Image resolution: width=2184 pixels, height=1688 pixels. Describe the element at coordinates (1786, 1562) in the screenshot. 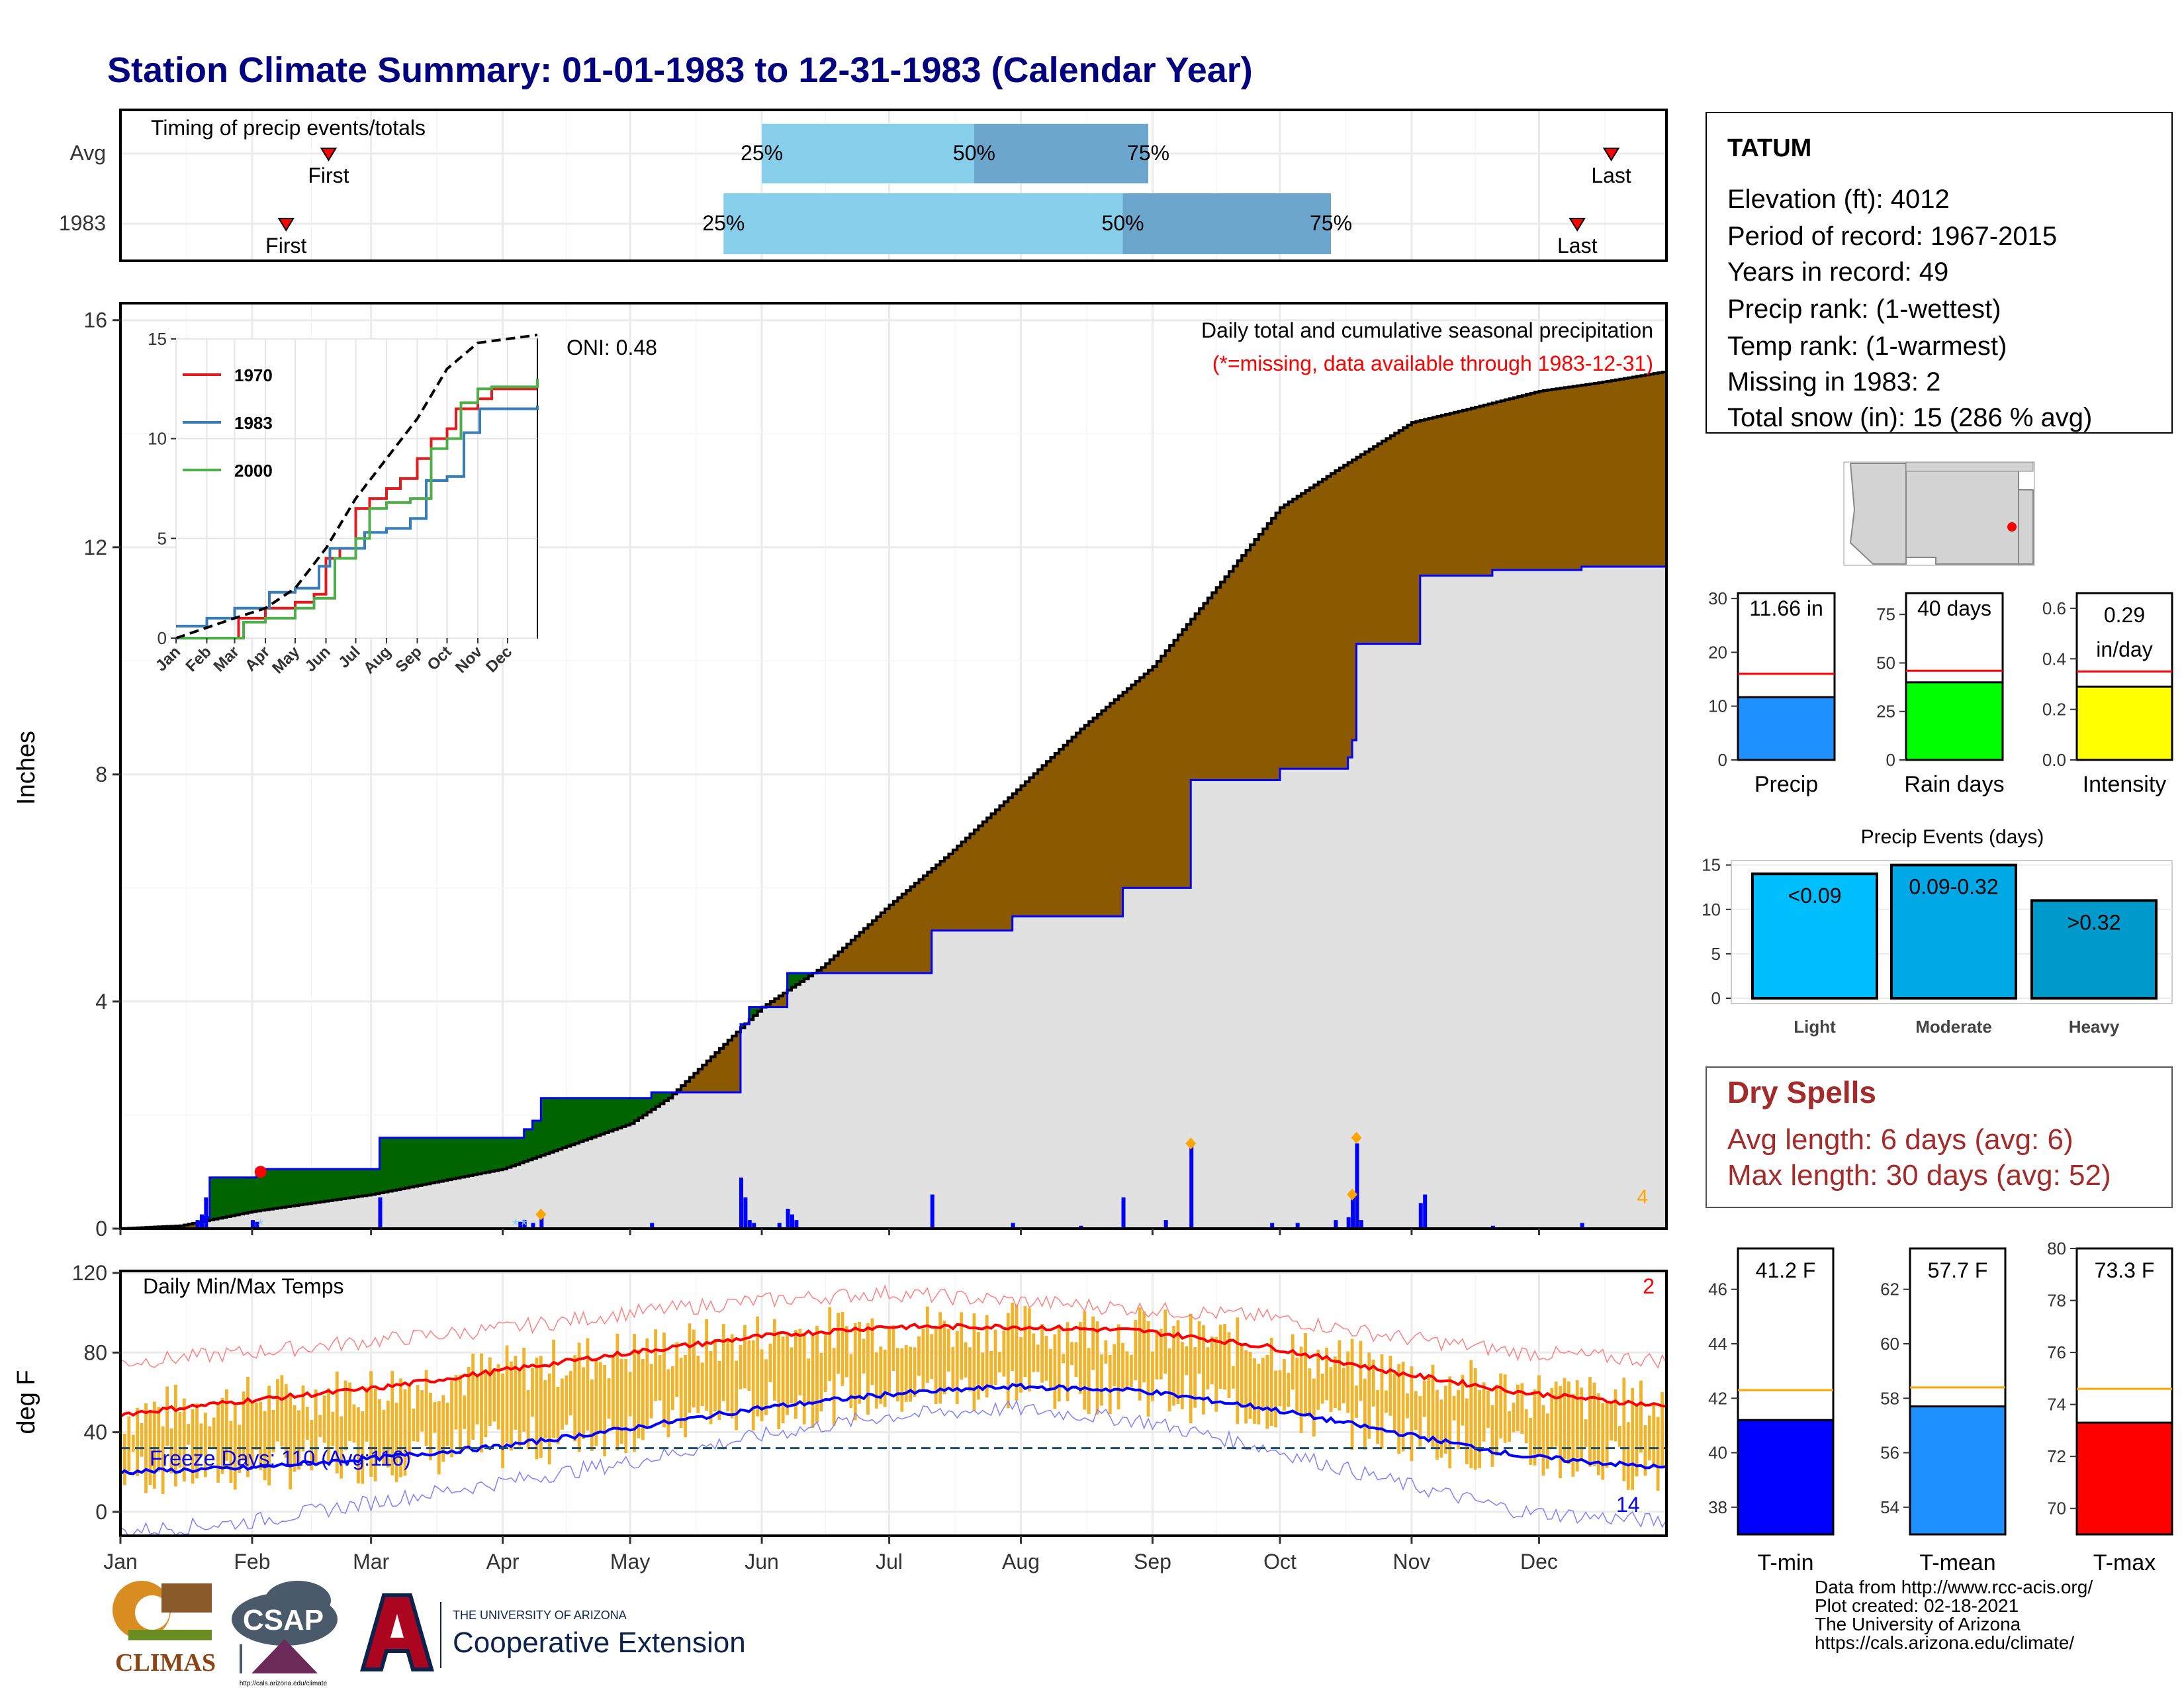

I see `temp-bar-label: T-min` at that location.